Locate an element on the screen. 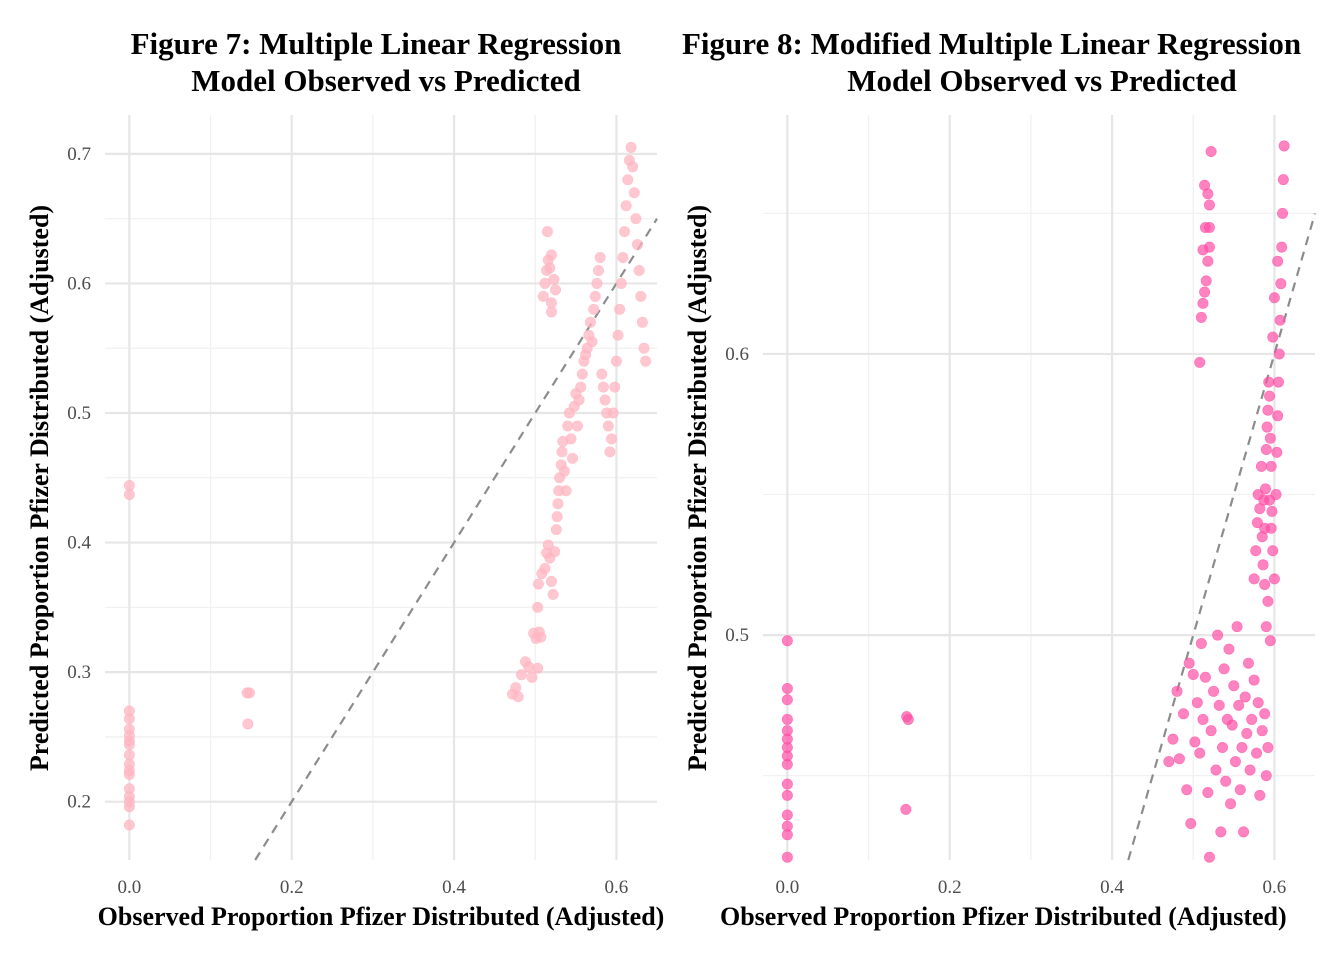 Image resolution: width=1344 pixels, height=960 pixels. figure-8-y-tick-label: 0.6 is located at coordinates (737, 354).